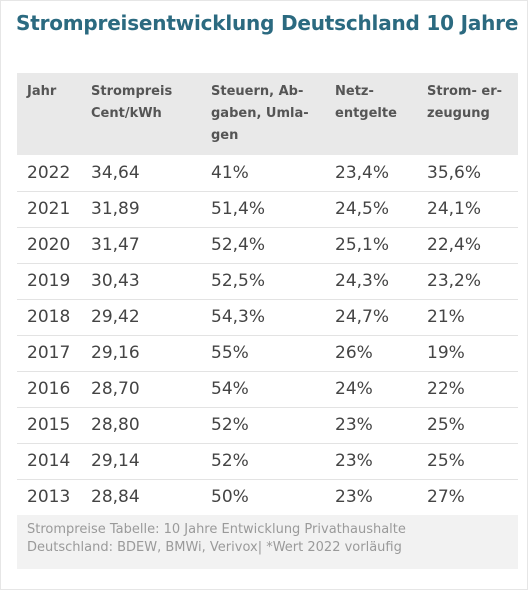 The width and height of the screenshot is (528, 590). Describe the element at coordinates (467, 173) in the screenshot. I see `cell-generation: 35,6%` at that location.